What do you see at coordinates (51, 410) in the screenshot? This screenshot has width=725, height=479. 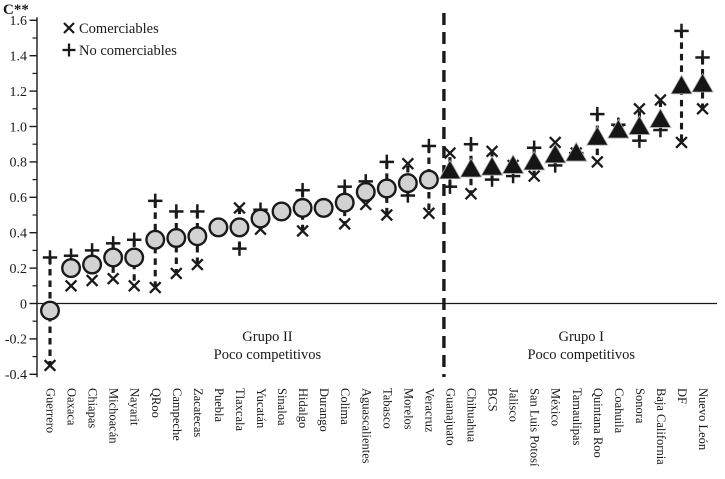 I see `state-label: Guerrero` at bounding box center [51, 410].